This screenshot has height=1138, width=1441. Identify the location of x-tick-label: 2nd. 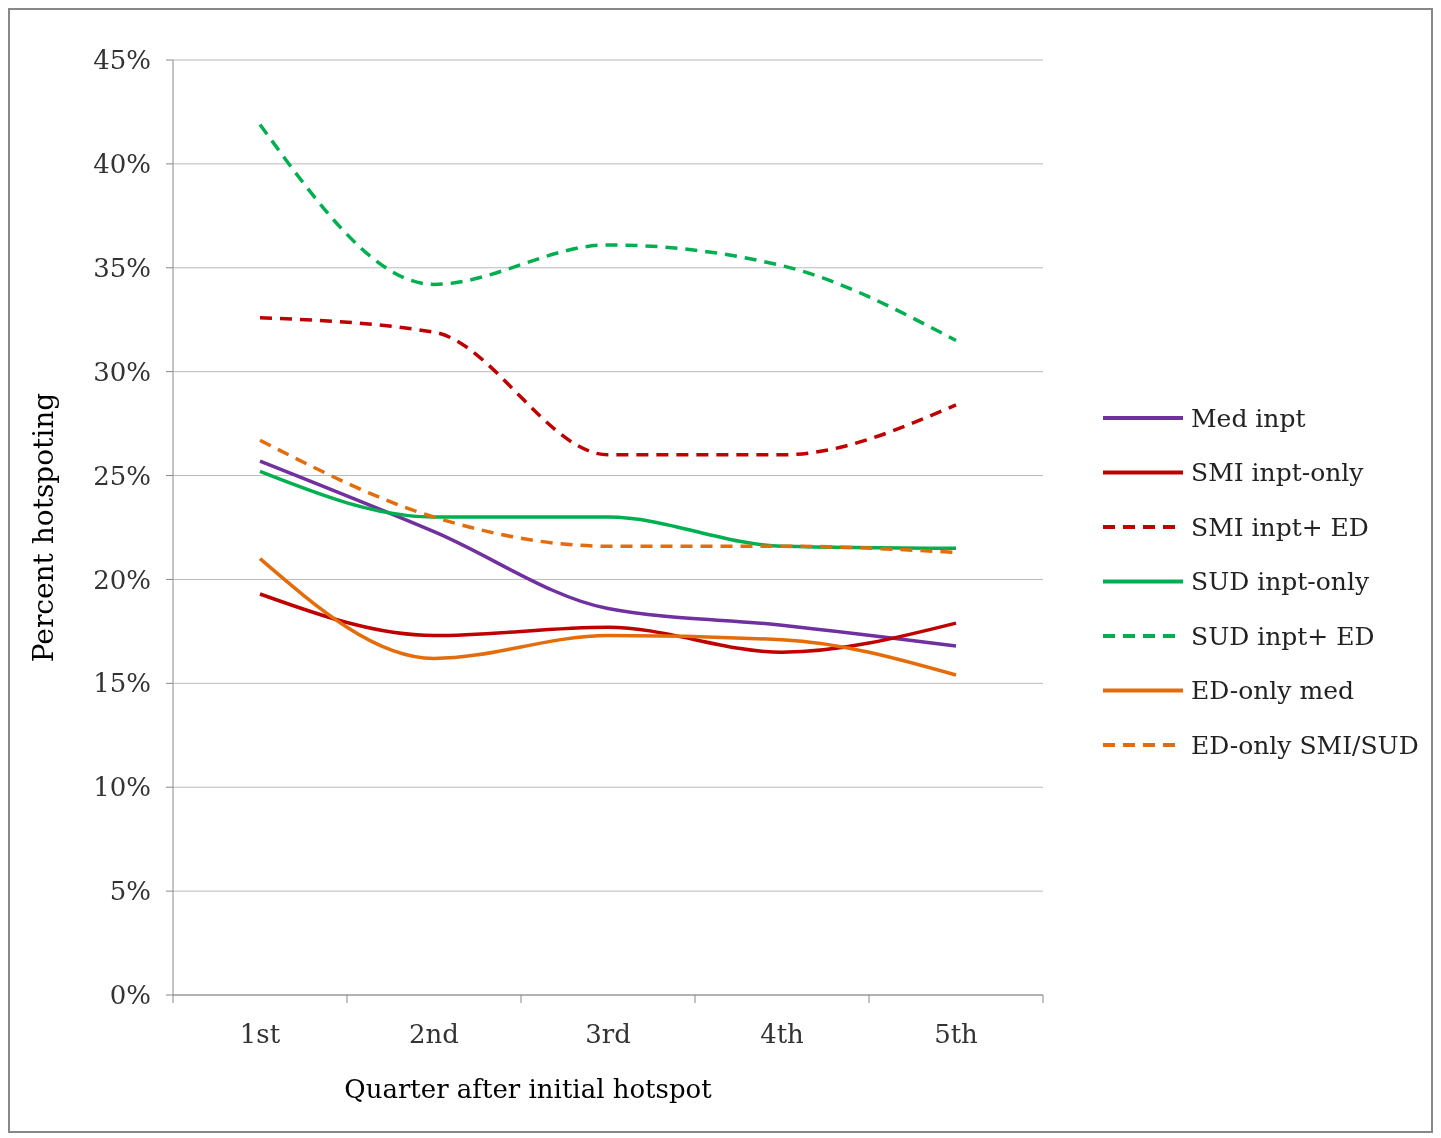
(434, 1034).